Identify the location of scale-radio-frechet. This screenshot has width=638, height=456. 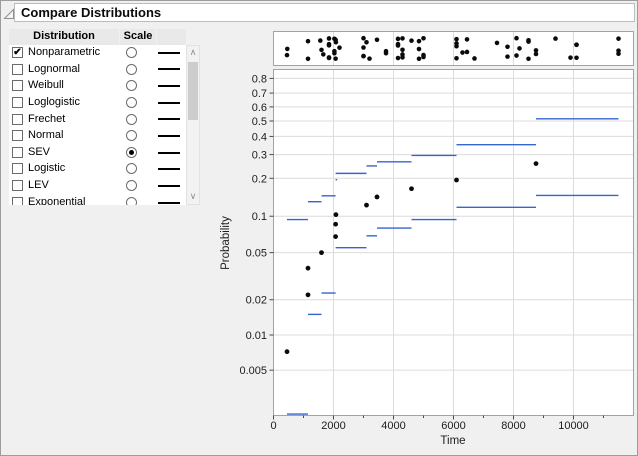
(131, 119).